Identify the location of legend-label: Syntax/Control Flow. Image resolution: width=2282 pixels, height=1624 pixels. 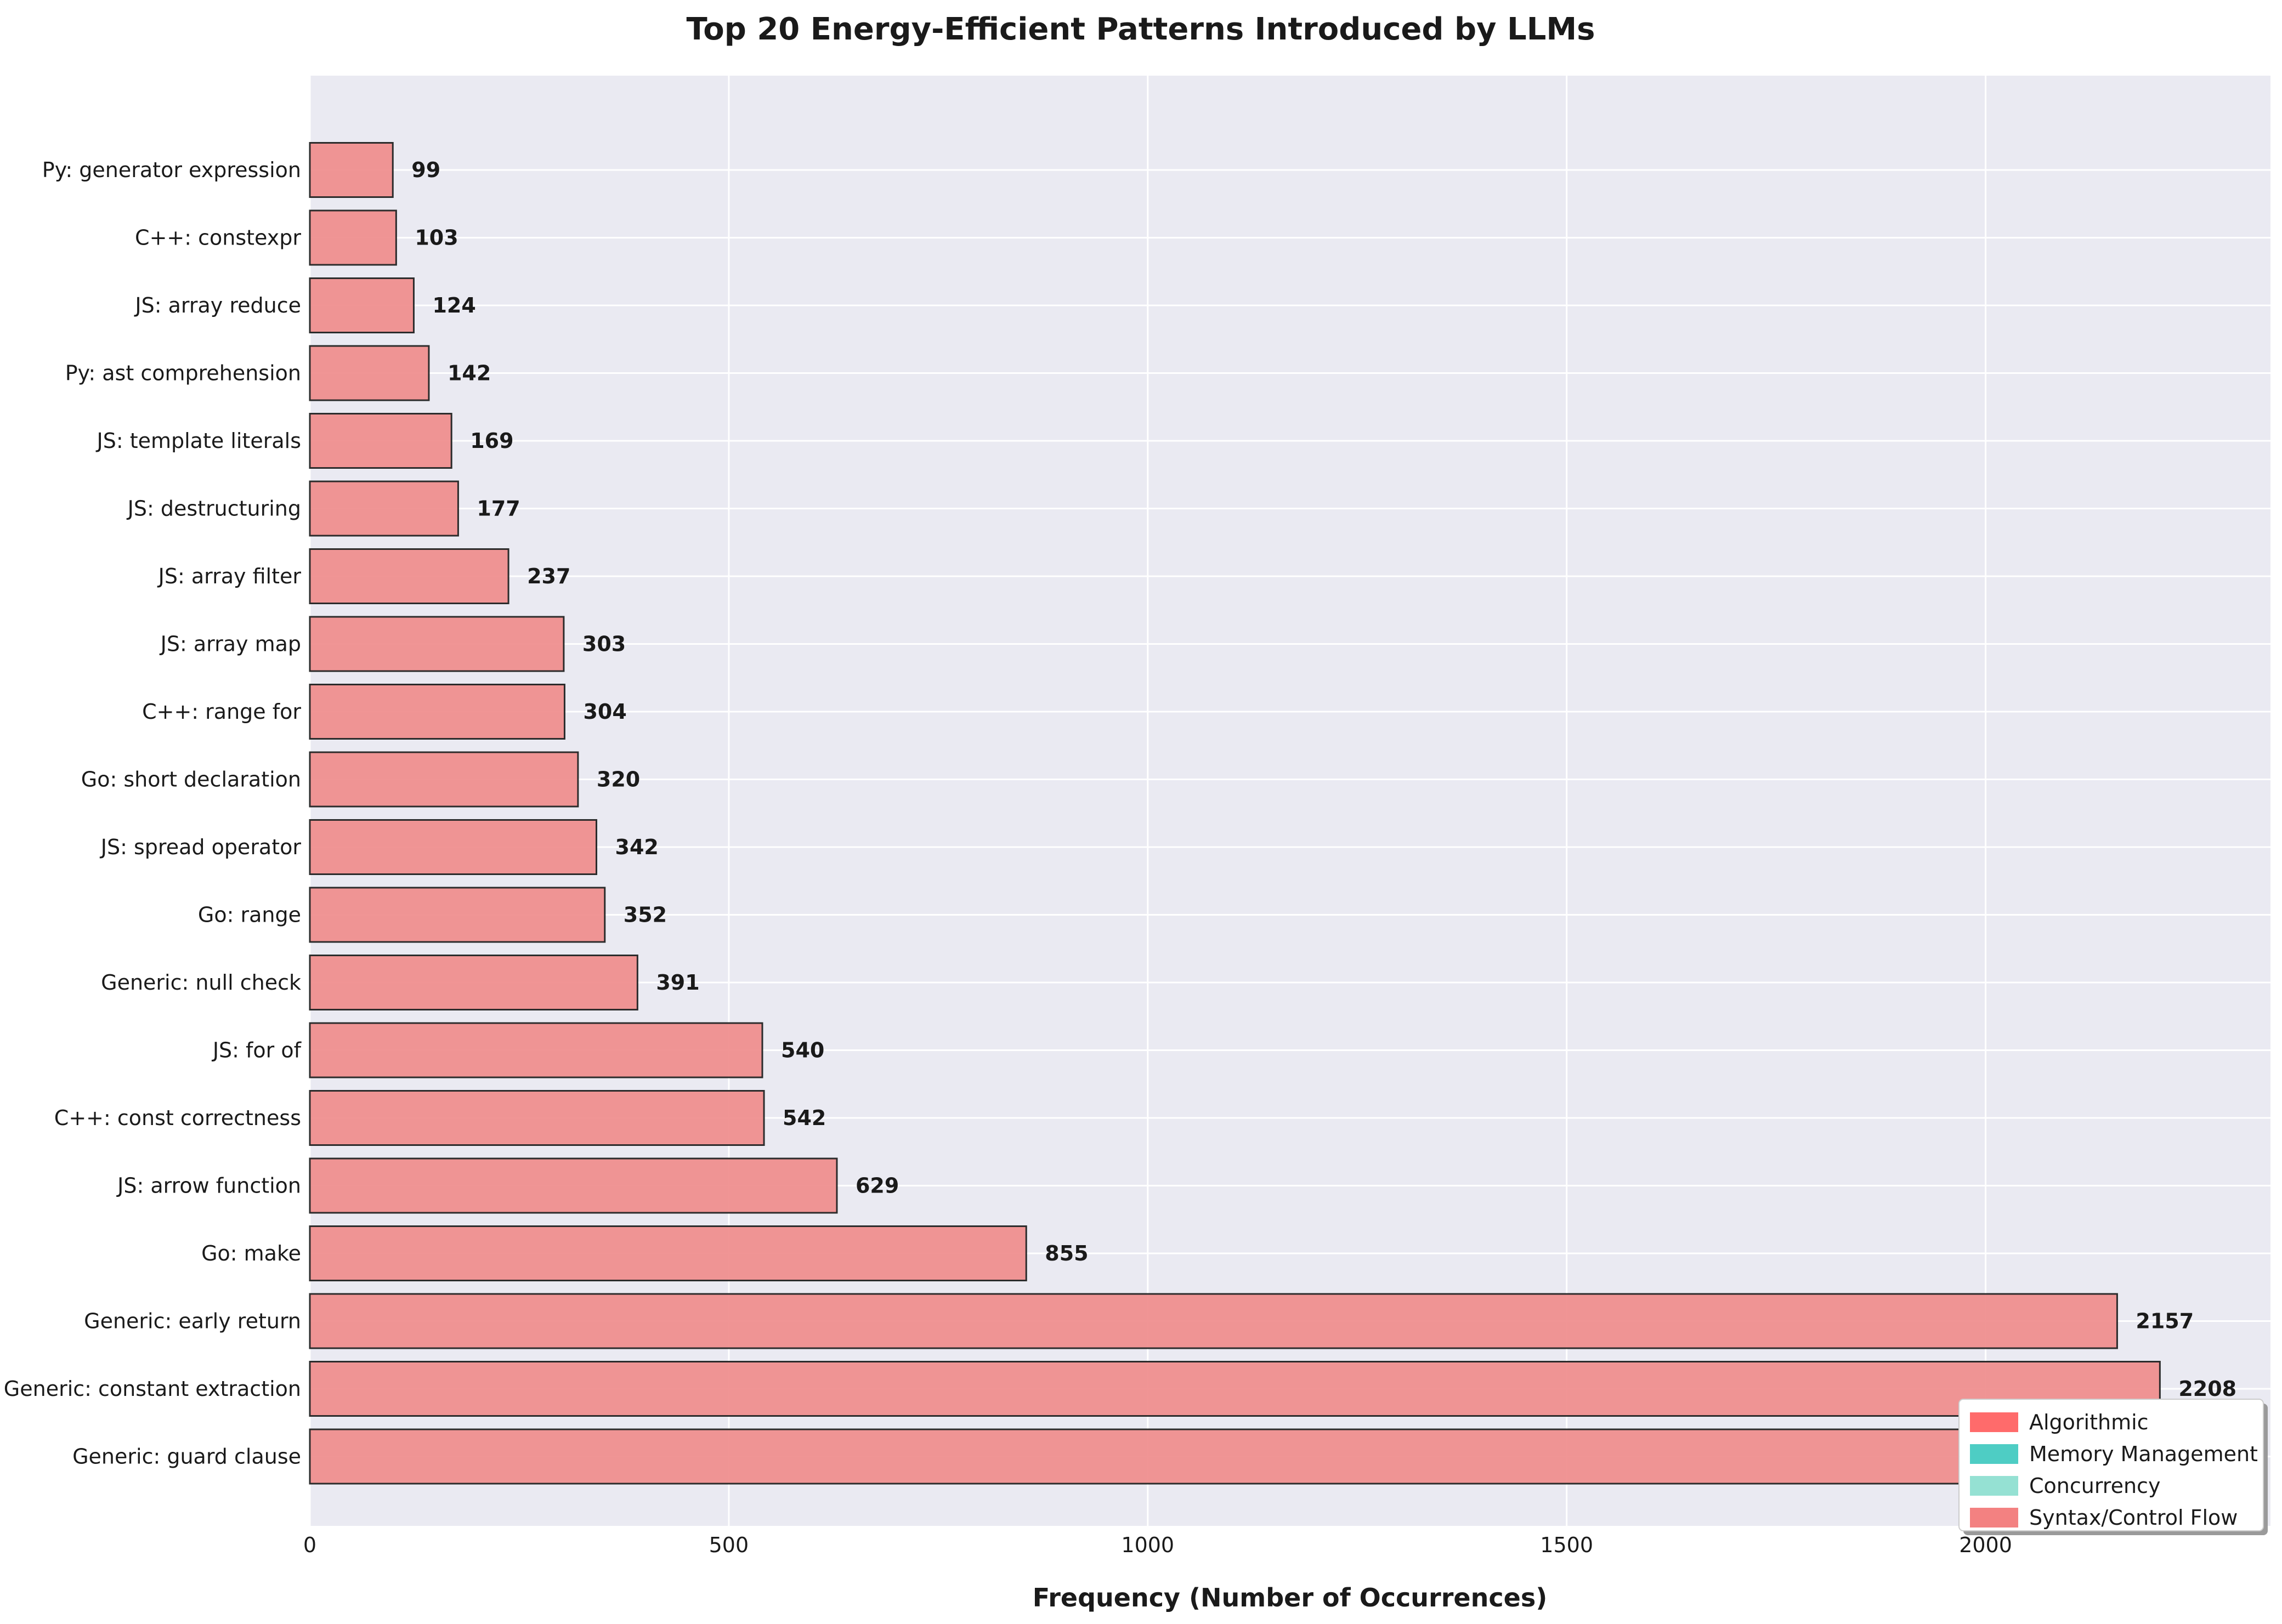
(2133, 1518).